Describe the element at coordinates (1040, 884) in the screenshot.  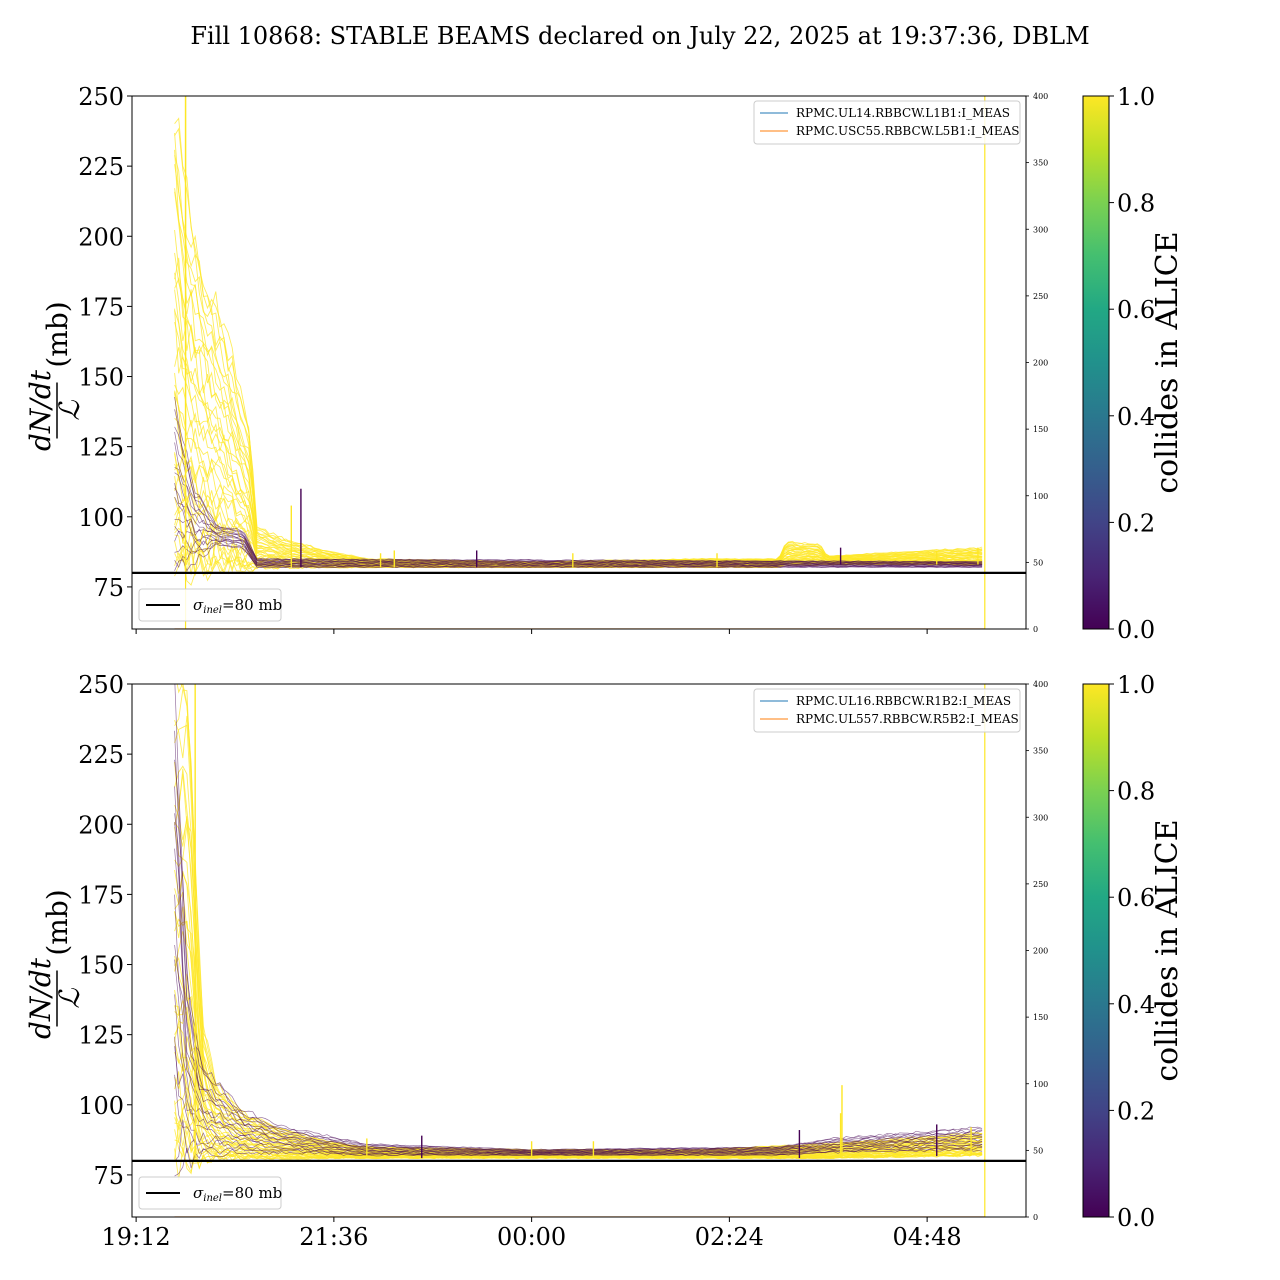
I see `y2-tick-label: 250` at that location.